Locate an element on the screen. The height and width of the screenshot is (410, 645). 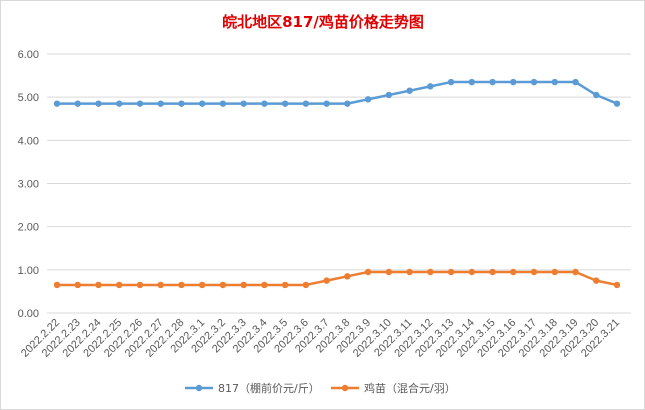
y-tick-label: 3.00 is located at coordinates (28, 185).